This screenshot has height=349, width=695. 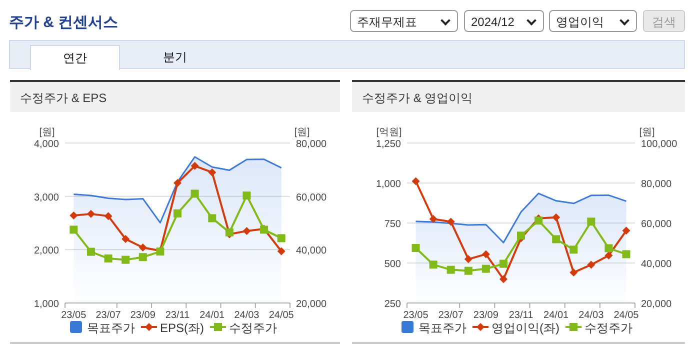 What do you see at coordinates (404, 21) in the screenshot?
I see `text: 주재무제표` at bounding box center [404, 21].